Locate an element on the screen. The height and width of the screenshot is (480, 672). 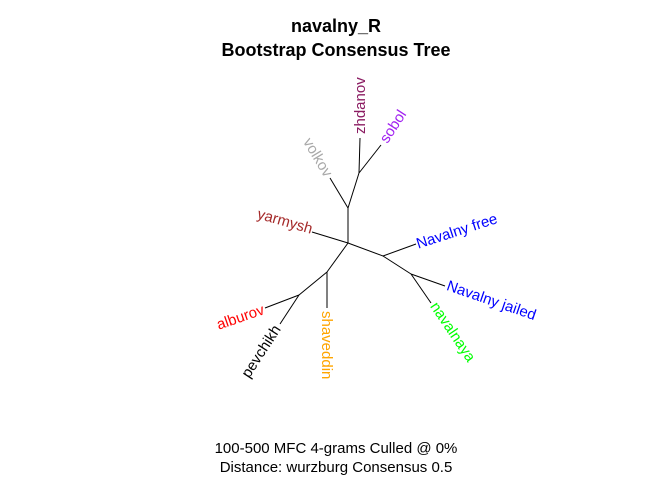
leaf-label-navalny-jailed: Navalny jailed is located at coordinates (491, 300).